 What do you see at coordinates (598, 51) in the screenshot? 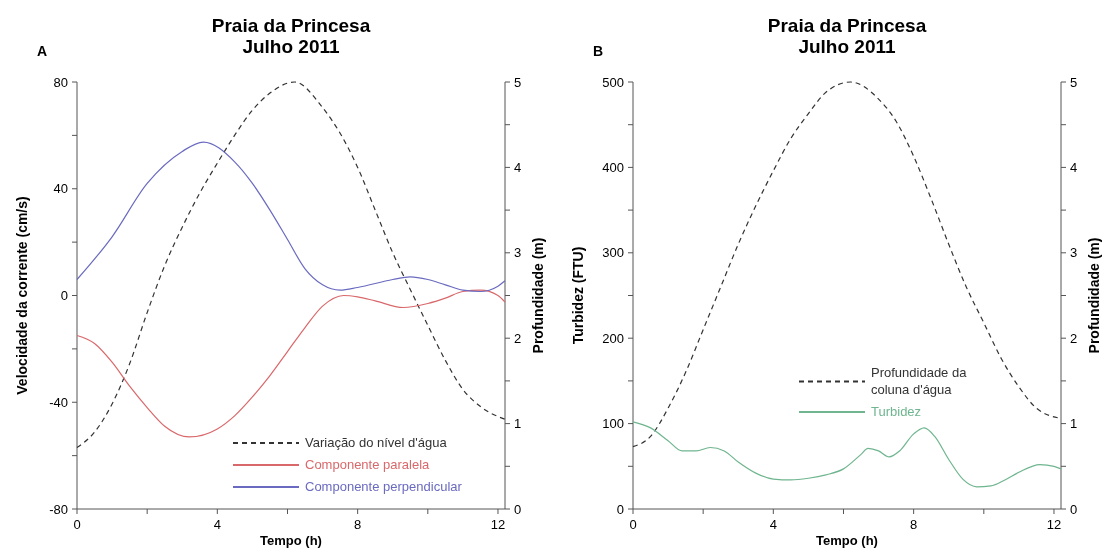
I see `text: B` at bounding box center [598, 51].